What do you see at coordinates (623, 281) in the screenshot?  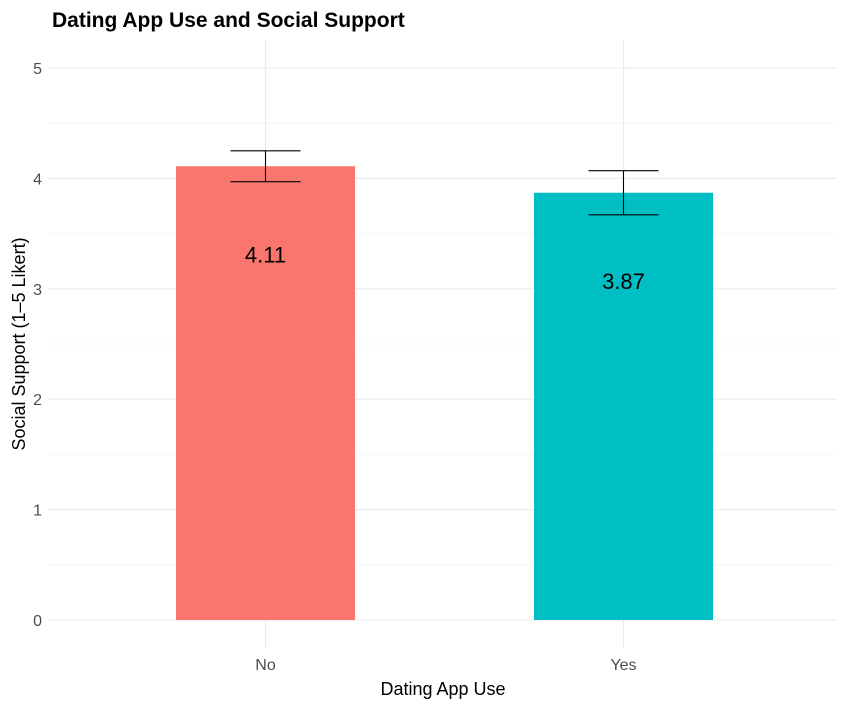 I see `bar-value-label: 3.87` at bounding box center [623, 281].